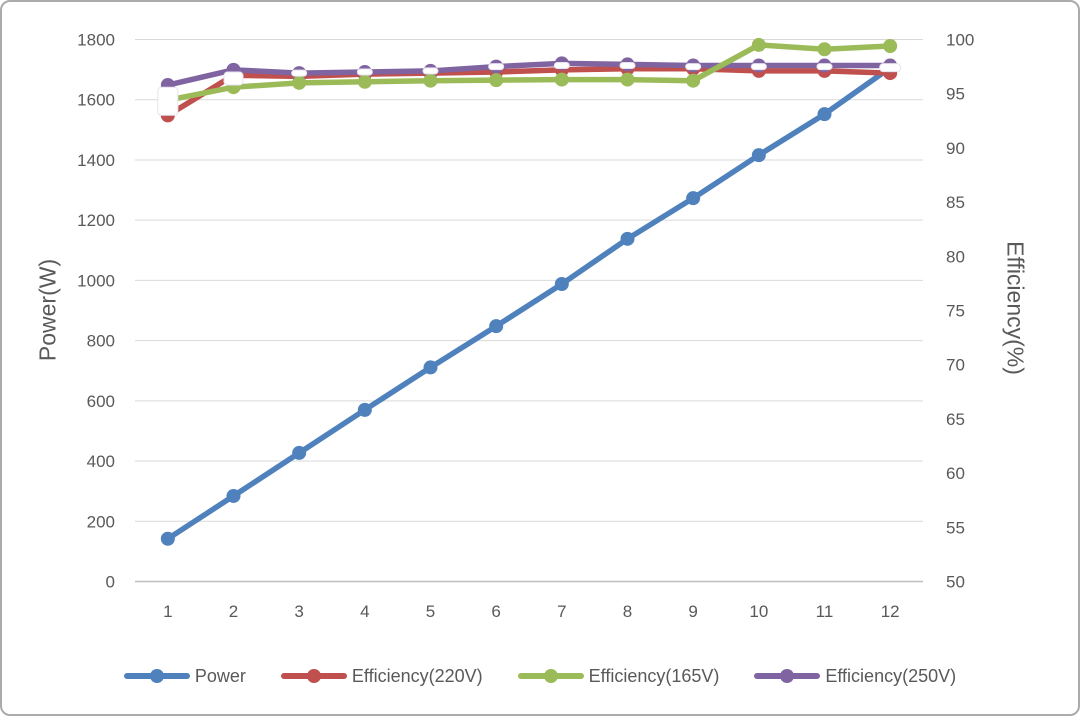 The image size is (1080, 716). What do you see at coordinates (47, 310) in the screenshot?
I see `left-axis-title: Power(W)` at bounding box center [47, 310].